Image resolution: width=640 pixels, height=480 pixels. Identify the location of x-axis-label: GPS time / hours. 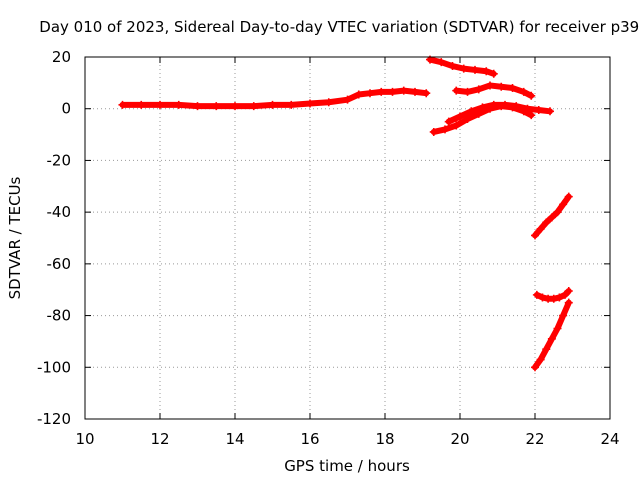
(347, 466).